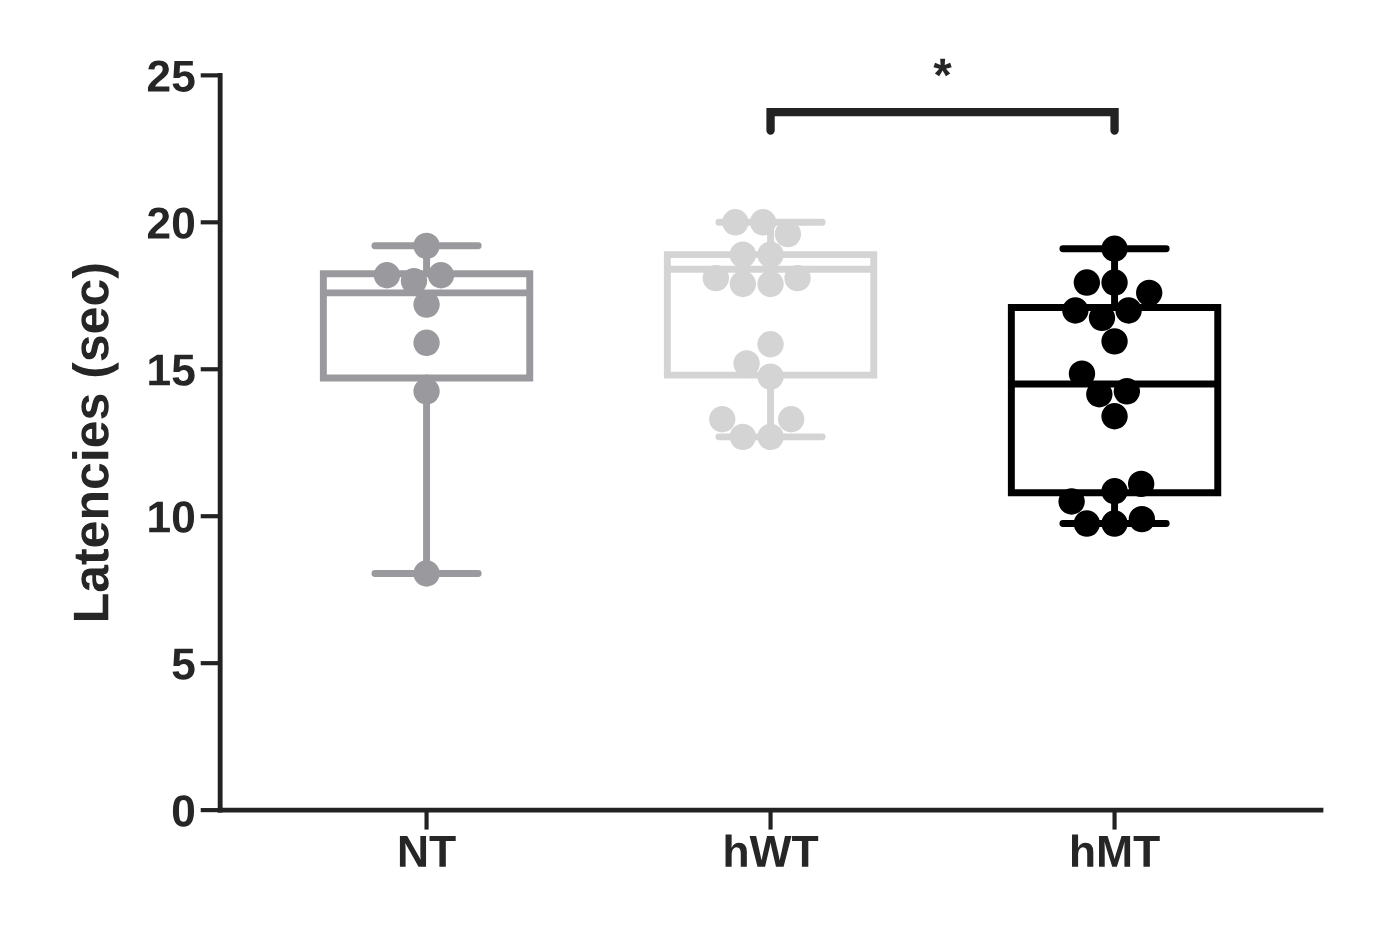 Image resolution: width=1376 pixels, height=942 pixels. I want to click on y-tick-label: 0, so click(183, 811).